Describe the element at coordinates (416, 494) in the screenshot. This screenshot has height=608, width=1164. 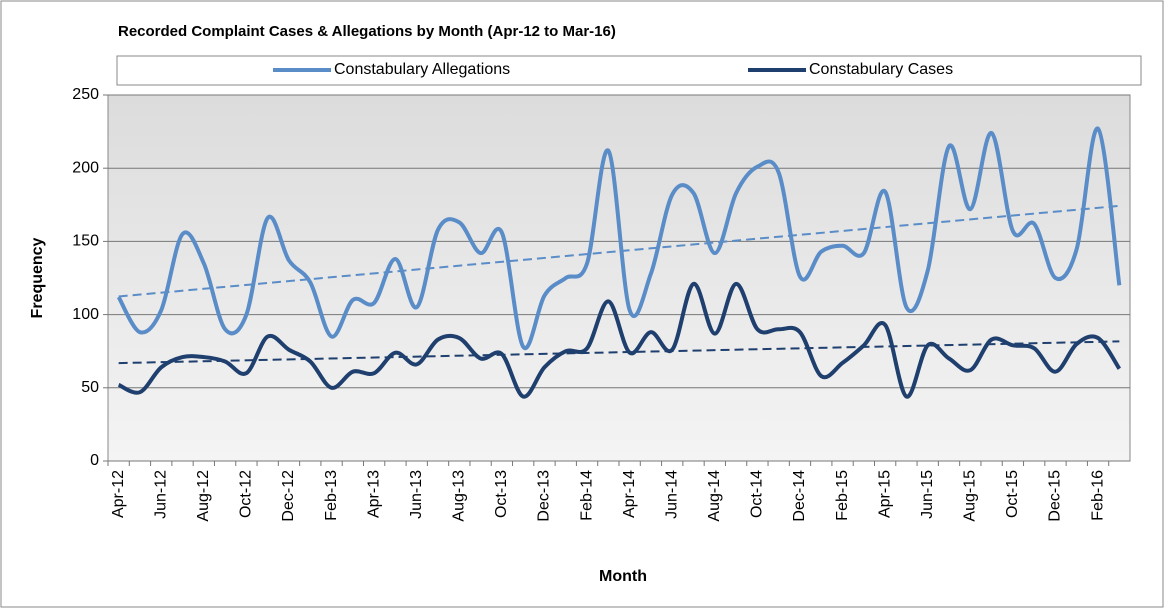
I see `x-tick-label: Jun-13` at that location.